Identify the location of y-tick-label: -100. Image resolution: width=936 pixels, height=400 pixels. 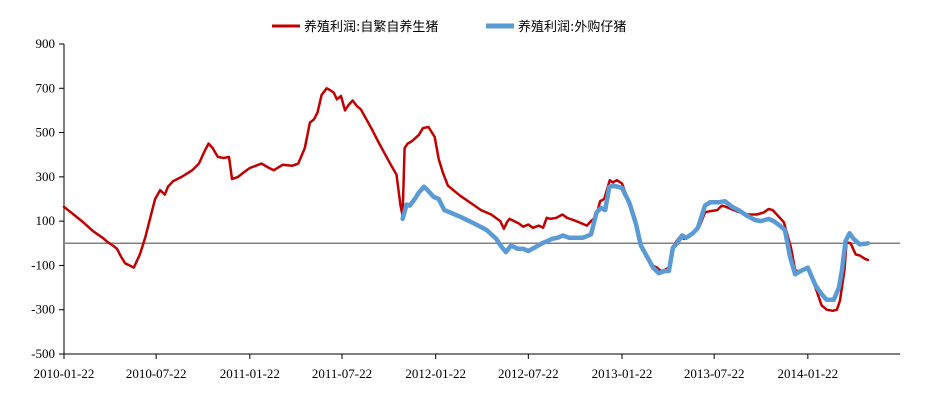
(43, 264).